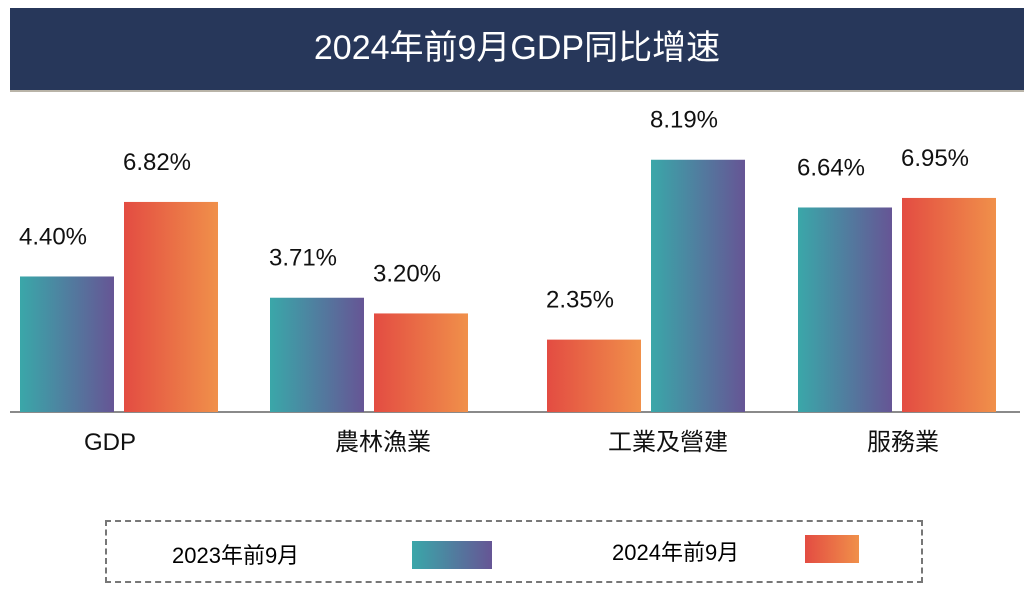  What do you see at coordinates (303, 258) in the screenshot?
I see `data-label: 3.71%` at bounding box center [303, 258].